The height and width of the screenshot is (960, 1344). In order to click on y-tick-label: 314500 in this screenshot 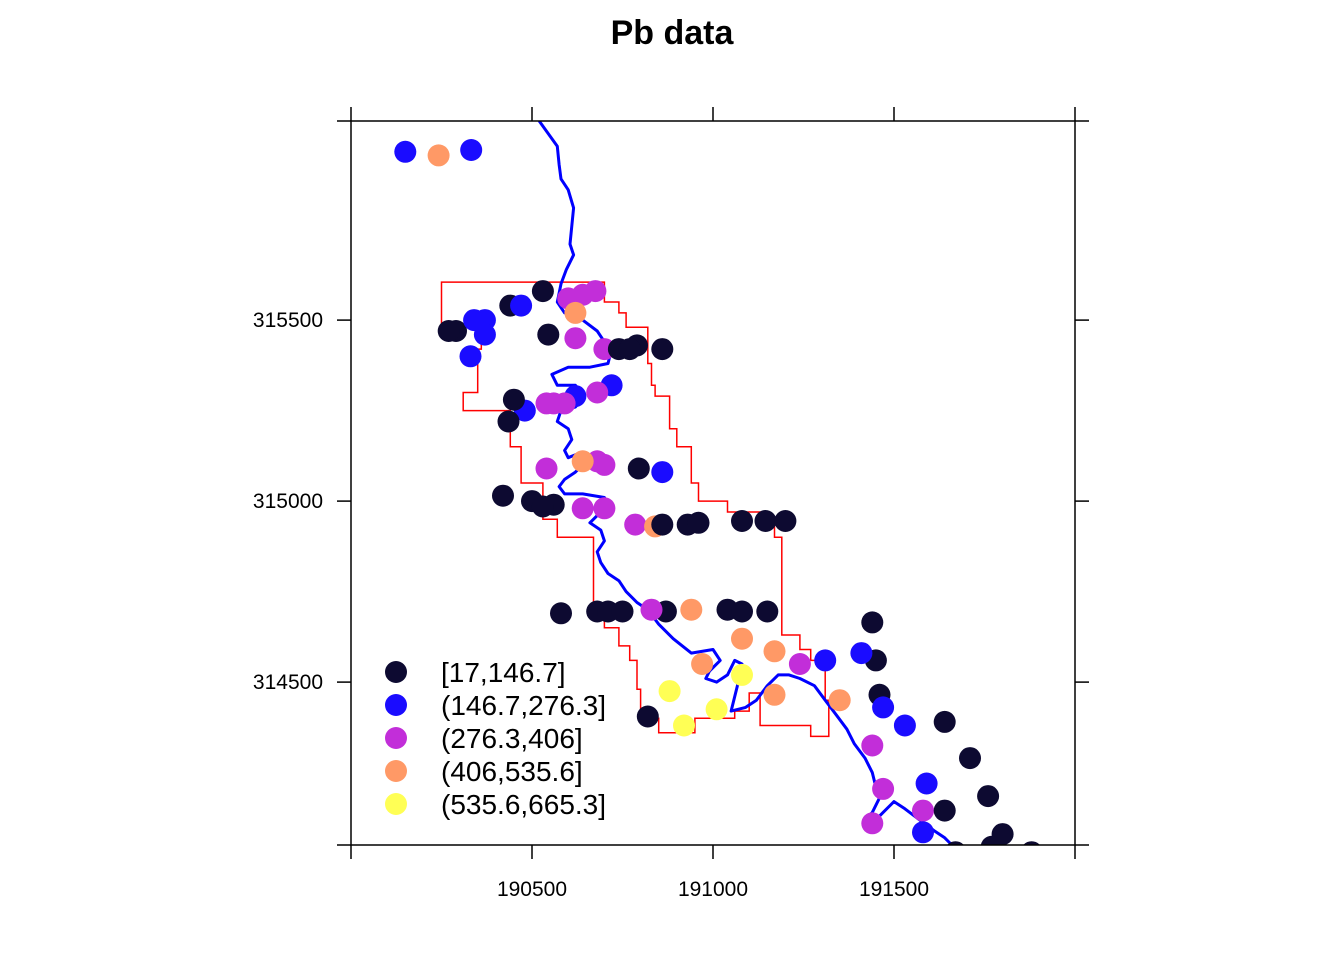, I will do `click(288, 682)`.